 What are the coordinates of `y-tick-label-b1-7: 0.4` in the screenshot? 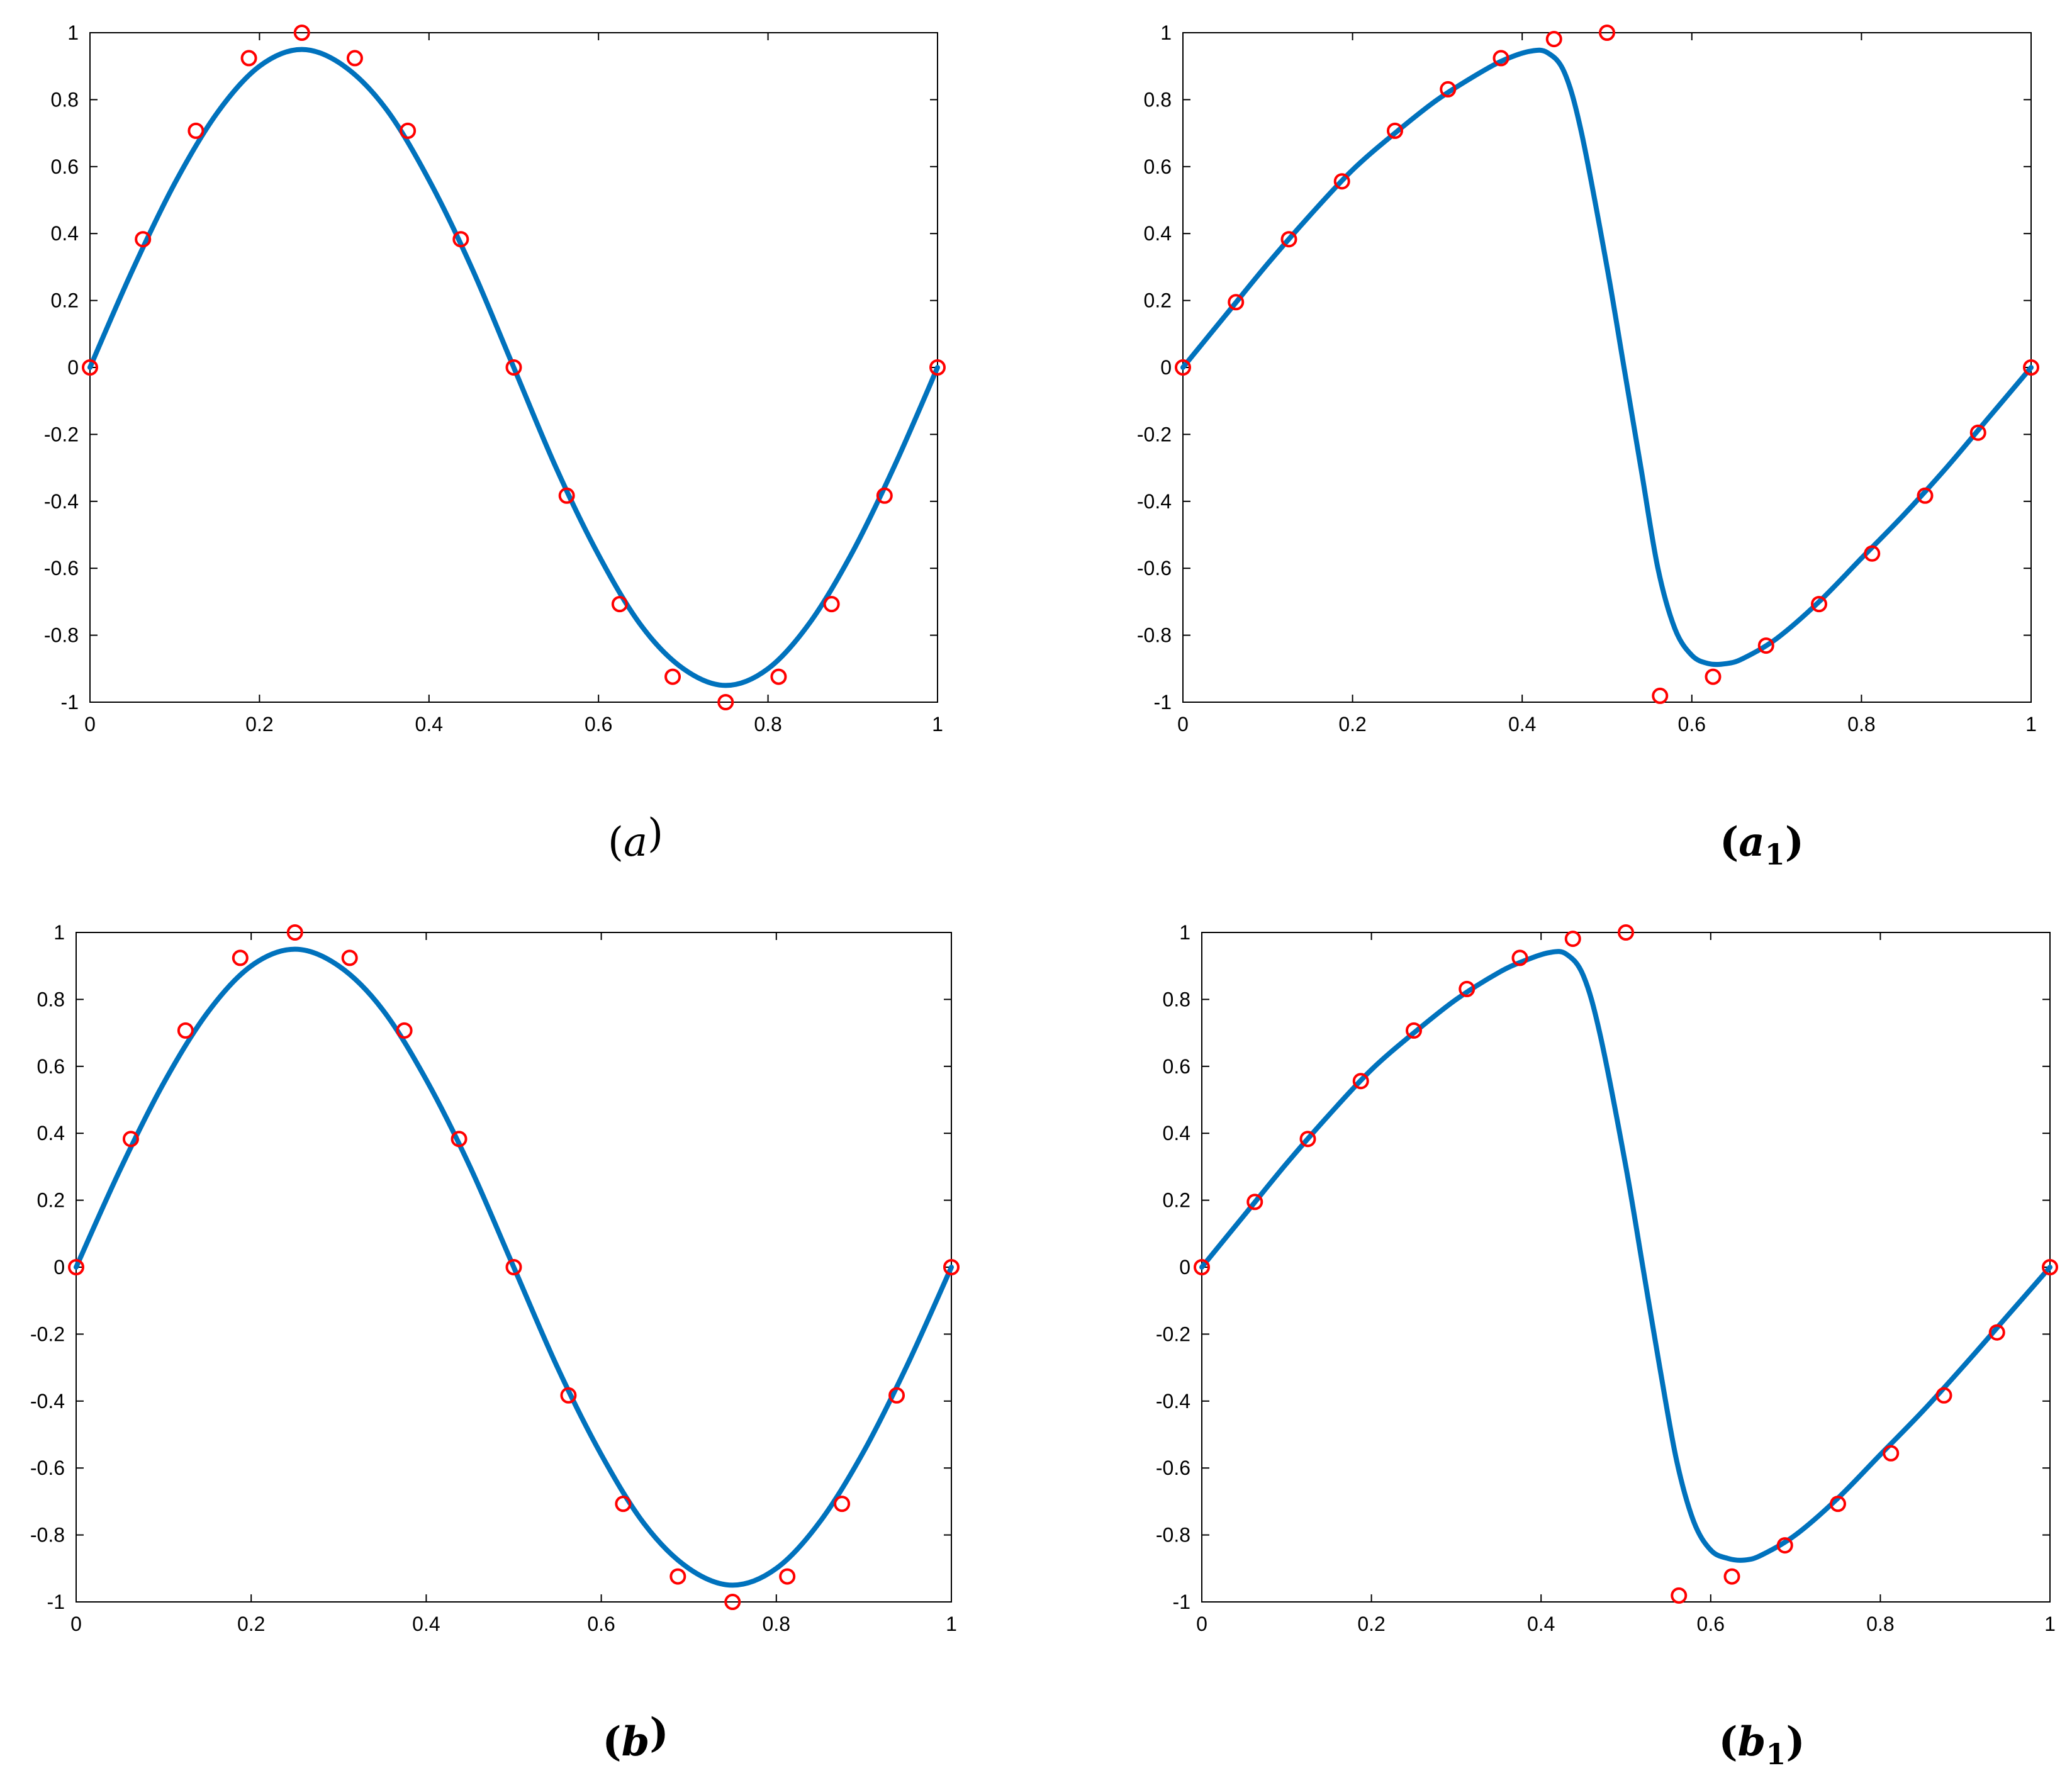 It's located at (1176, 1133).